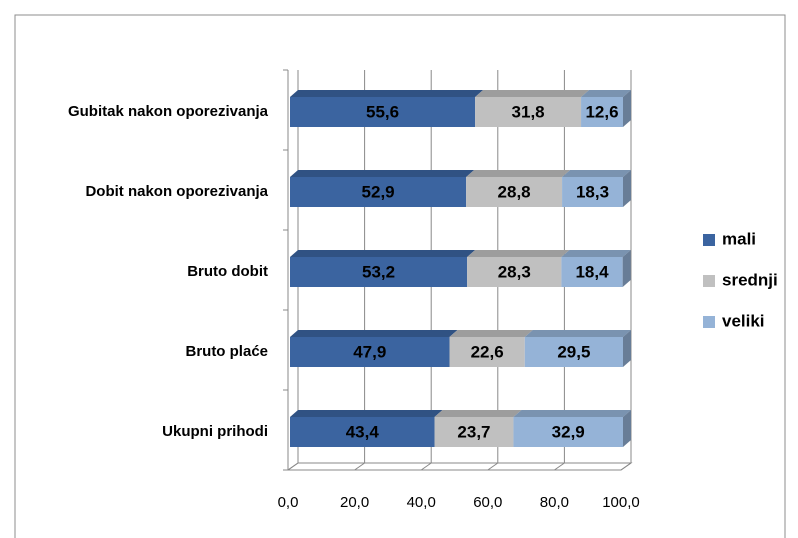 The image size is (798, 538). I want to click on data-label: 12,6, so click(601, 111).